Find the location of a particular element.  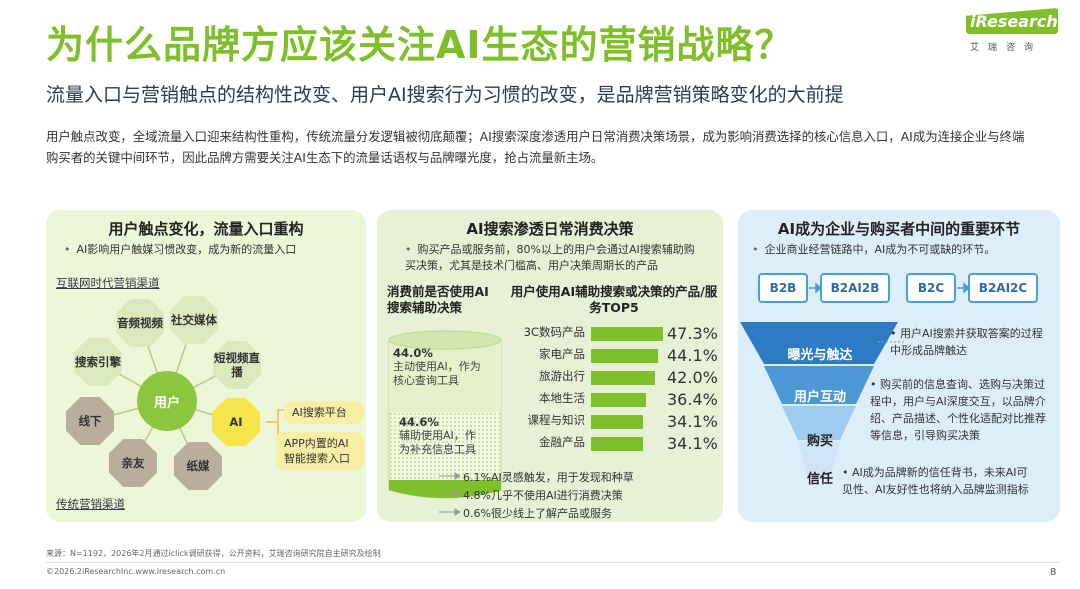

other-rarely-use-ai: 4.8%几乎不使用AI进行消费决策 is located at coordinates (543, 495).